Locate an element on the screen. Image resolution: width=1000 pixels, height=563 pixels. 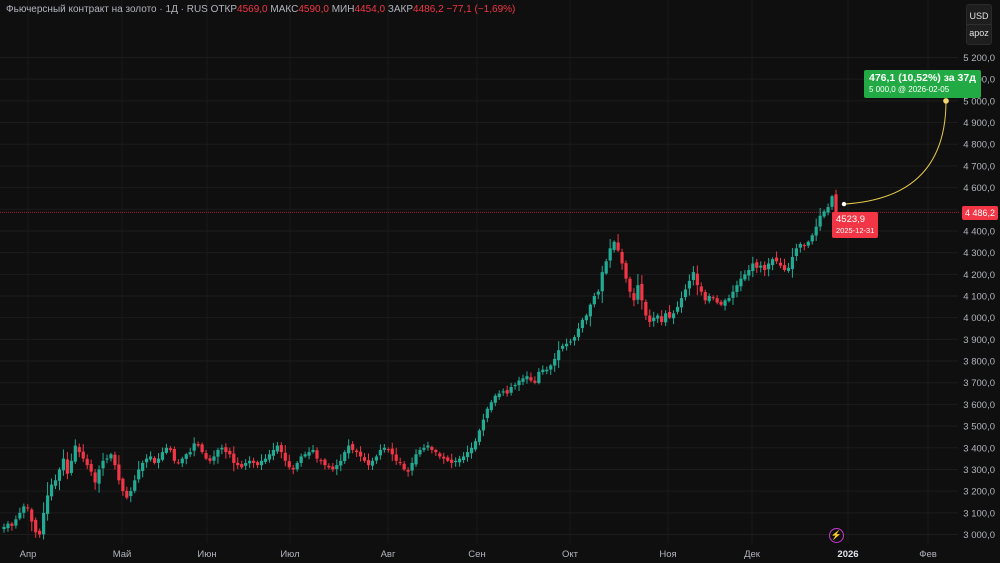
y-tick-label: 3 300,0 is located at coordinates (979, 470).